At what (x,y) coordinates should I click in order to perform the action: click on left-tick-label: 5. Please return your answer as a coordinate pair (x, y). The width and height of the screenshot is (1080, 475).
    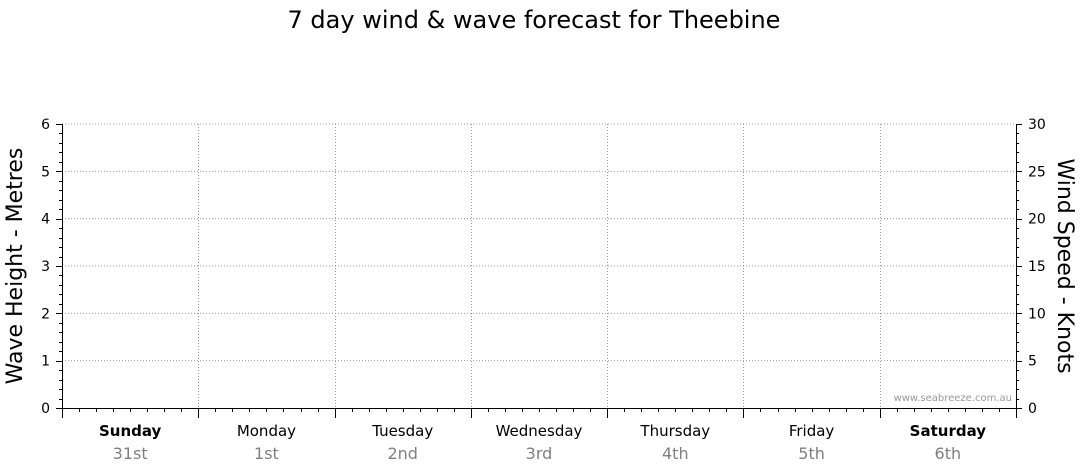
    Looking at the image, I should click on (45, 172).